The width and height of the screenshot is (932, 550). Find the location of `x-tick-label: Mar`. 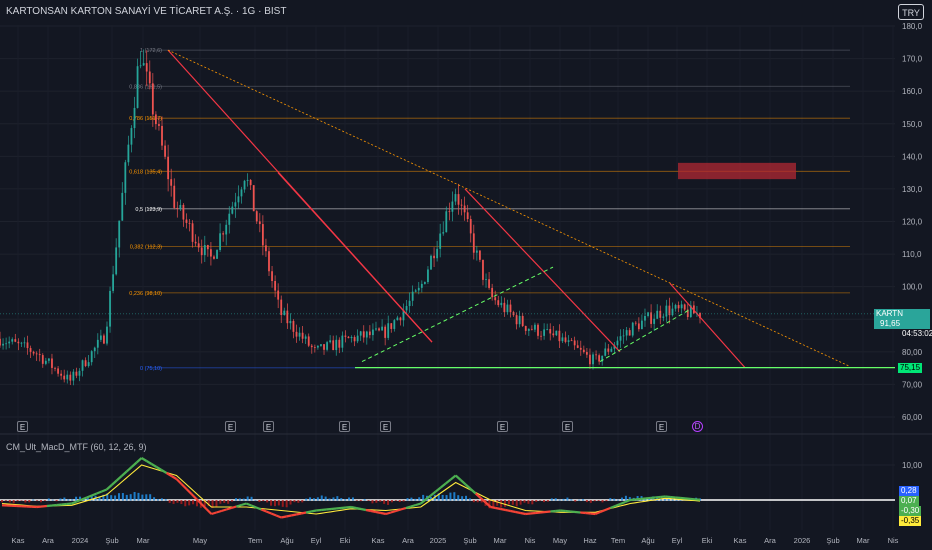

x-tick-label: Mar is located at coordinates (863, 540).